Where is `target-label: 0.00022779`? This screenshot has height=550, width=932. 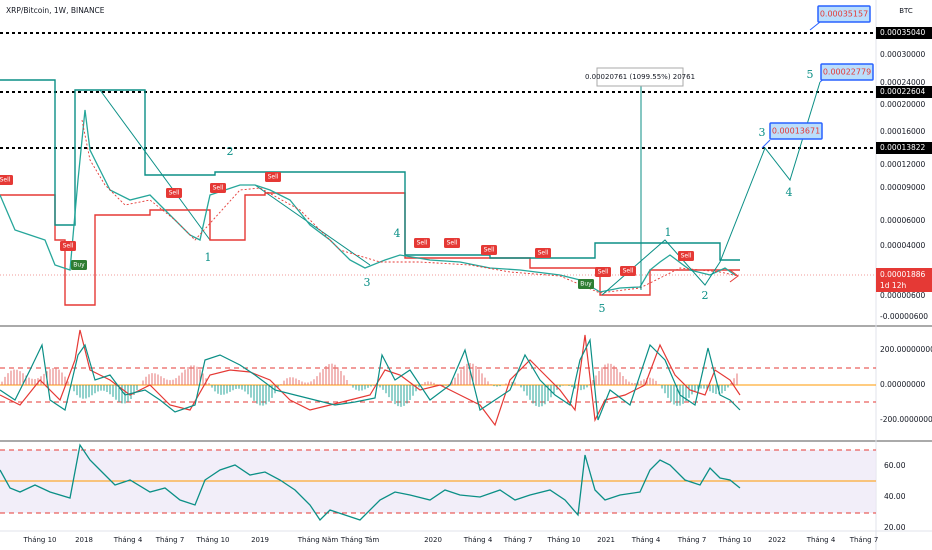 target-label: 0.00022779 is located at coordinates (847, 72).